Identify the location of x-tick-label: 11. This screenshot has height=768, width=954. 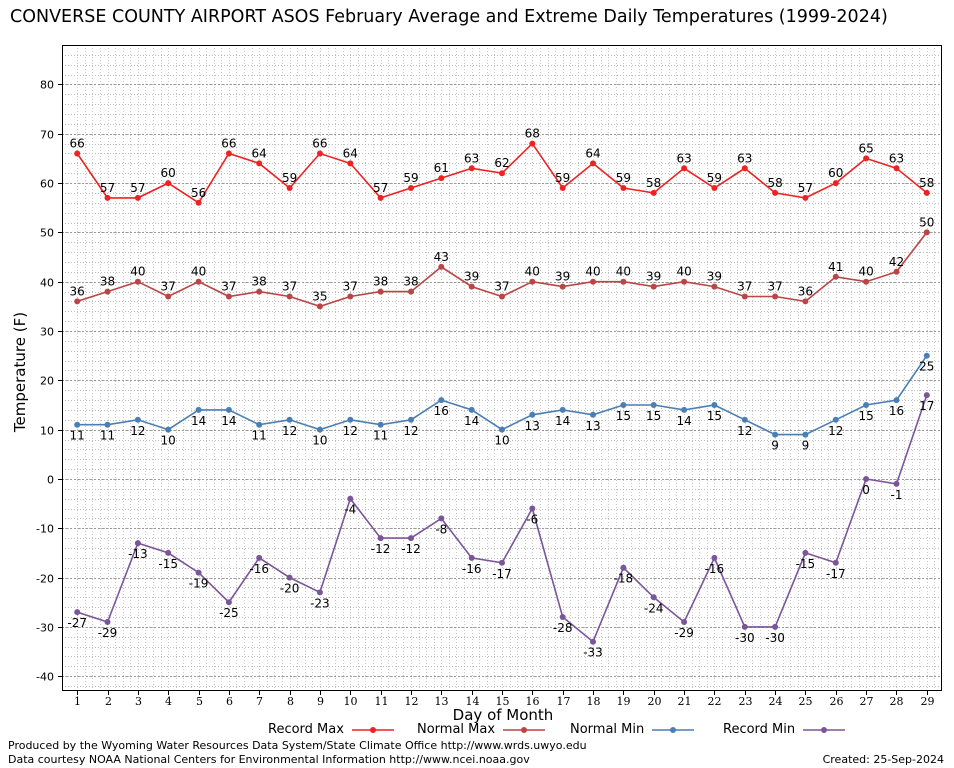
(382, 701).